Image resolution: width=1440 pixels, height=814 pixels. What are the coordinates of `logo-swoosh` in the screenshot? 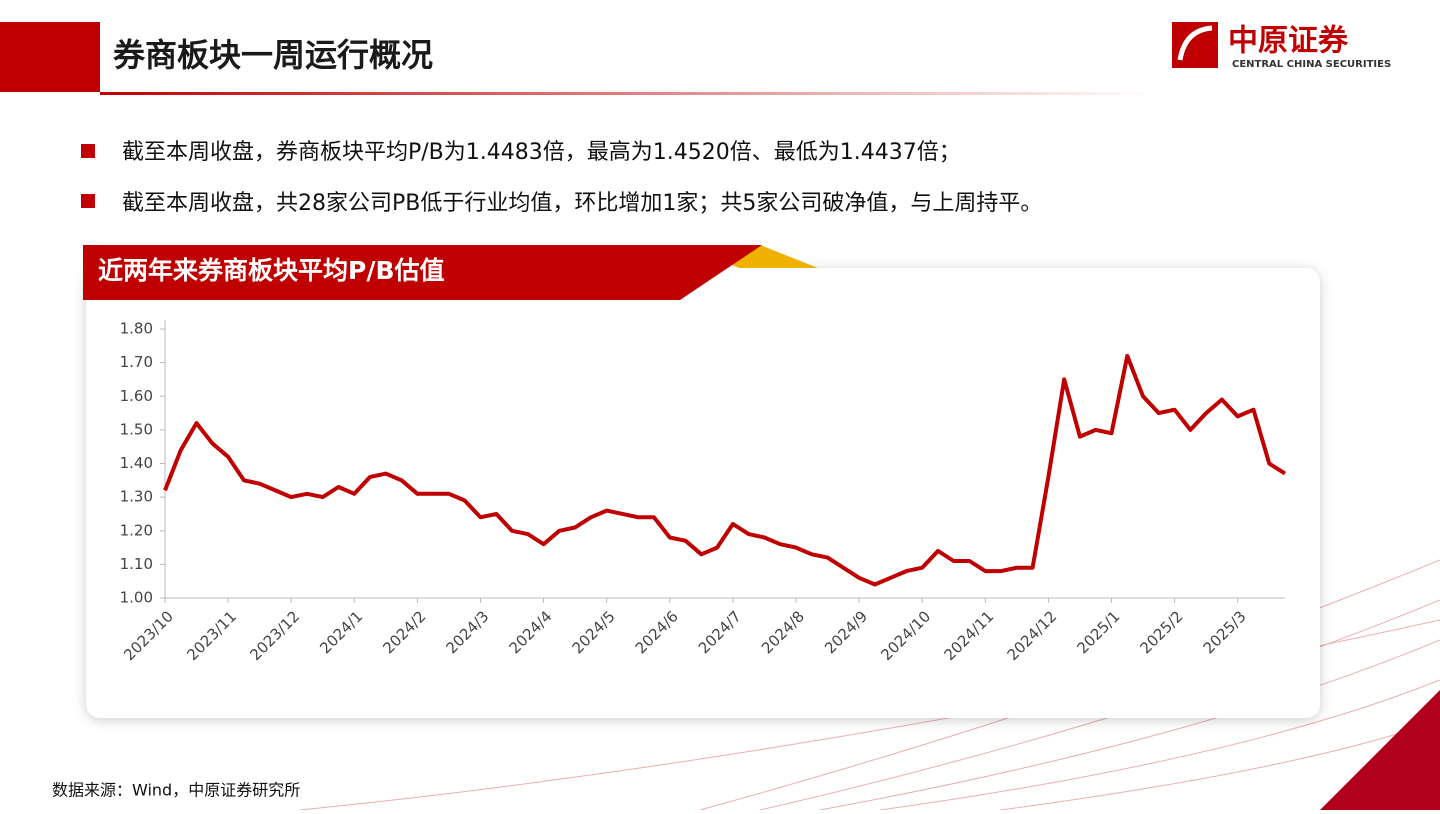 It's located at (1195, 43).